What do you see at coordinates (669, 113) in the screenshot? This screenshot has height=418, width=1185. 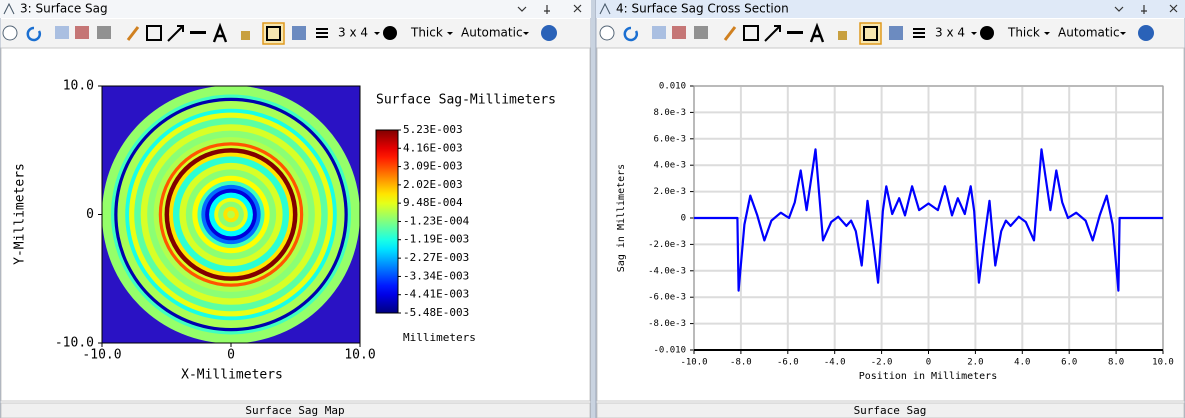 I see `y-tick-label: 8.0e-3` at bounding box center [669, 113].